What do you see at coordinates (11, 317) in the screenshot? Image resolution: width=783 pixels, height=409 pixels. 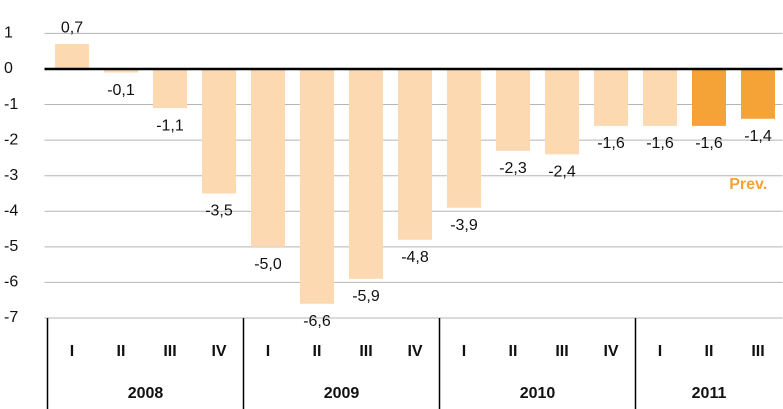 I see `y-tick-label: -7` at bounding box center [11, 317].